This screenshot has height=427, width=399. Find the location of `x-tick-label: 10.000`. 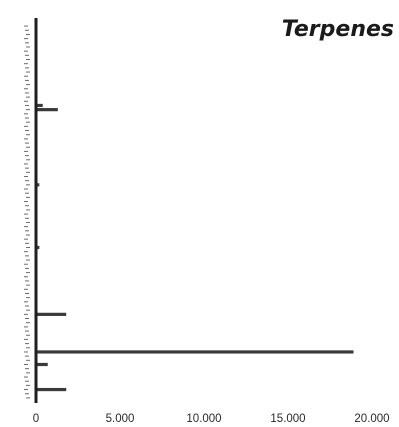

x-tick-label: 10.000 is located at coordinates (203, 419).